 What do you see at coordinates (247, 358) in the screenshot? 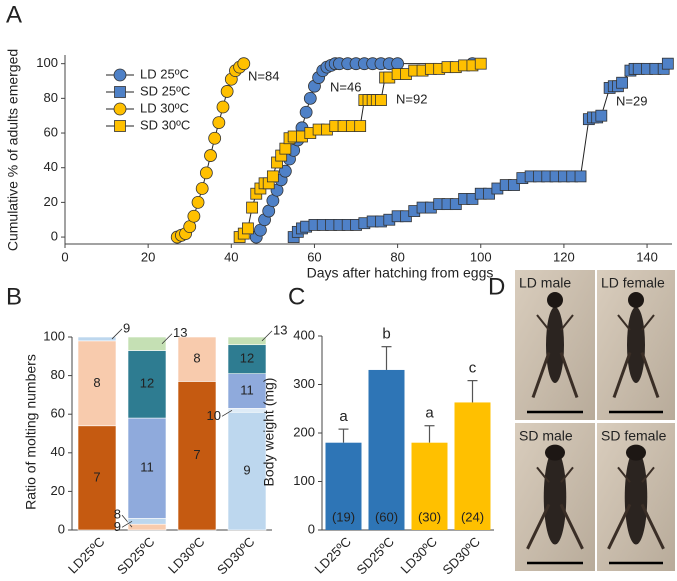
I see `segment-label: 12` at bounding box center [247, 358].